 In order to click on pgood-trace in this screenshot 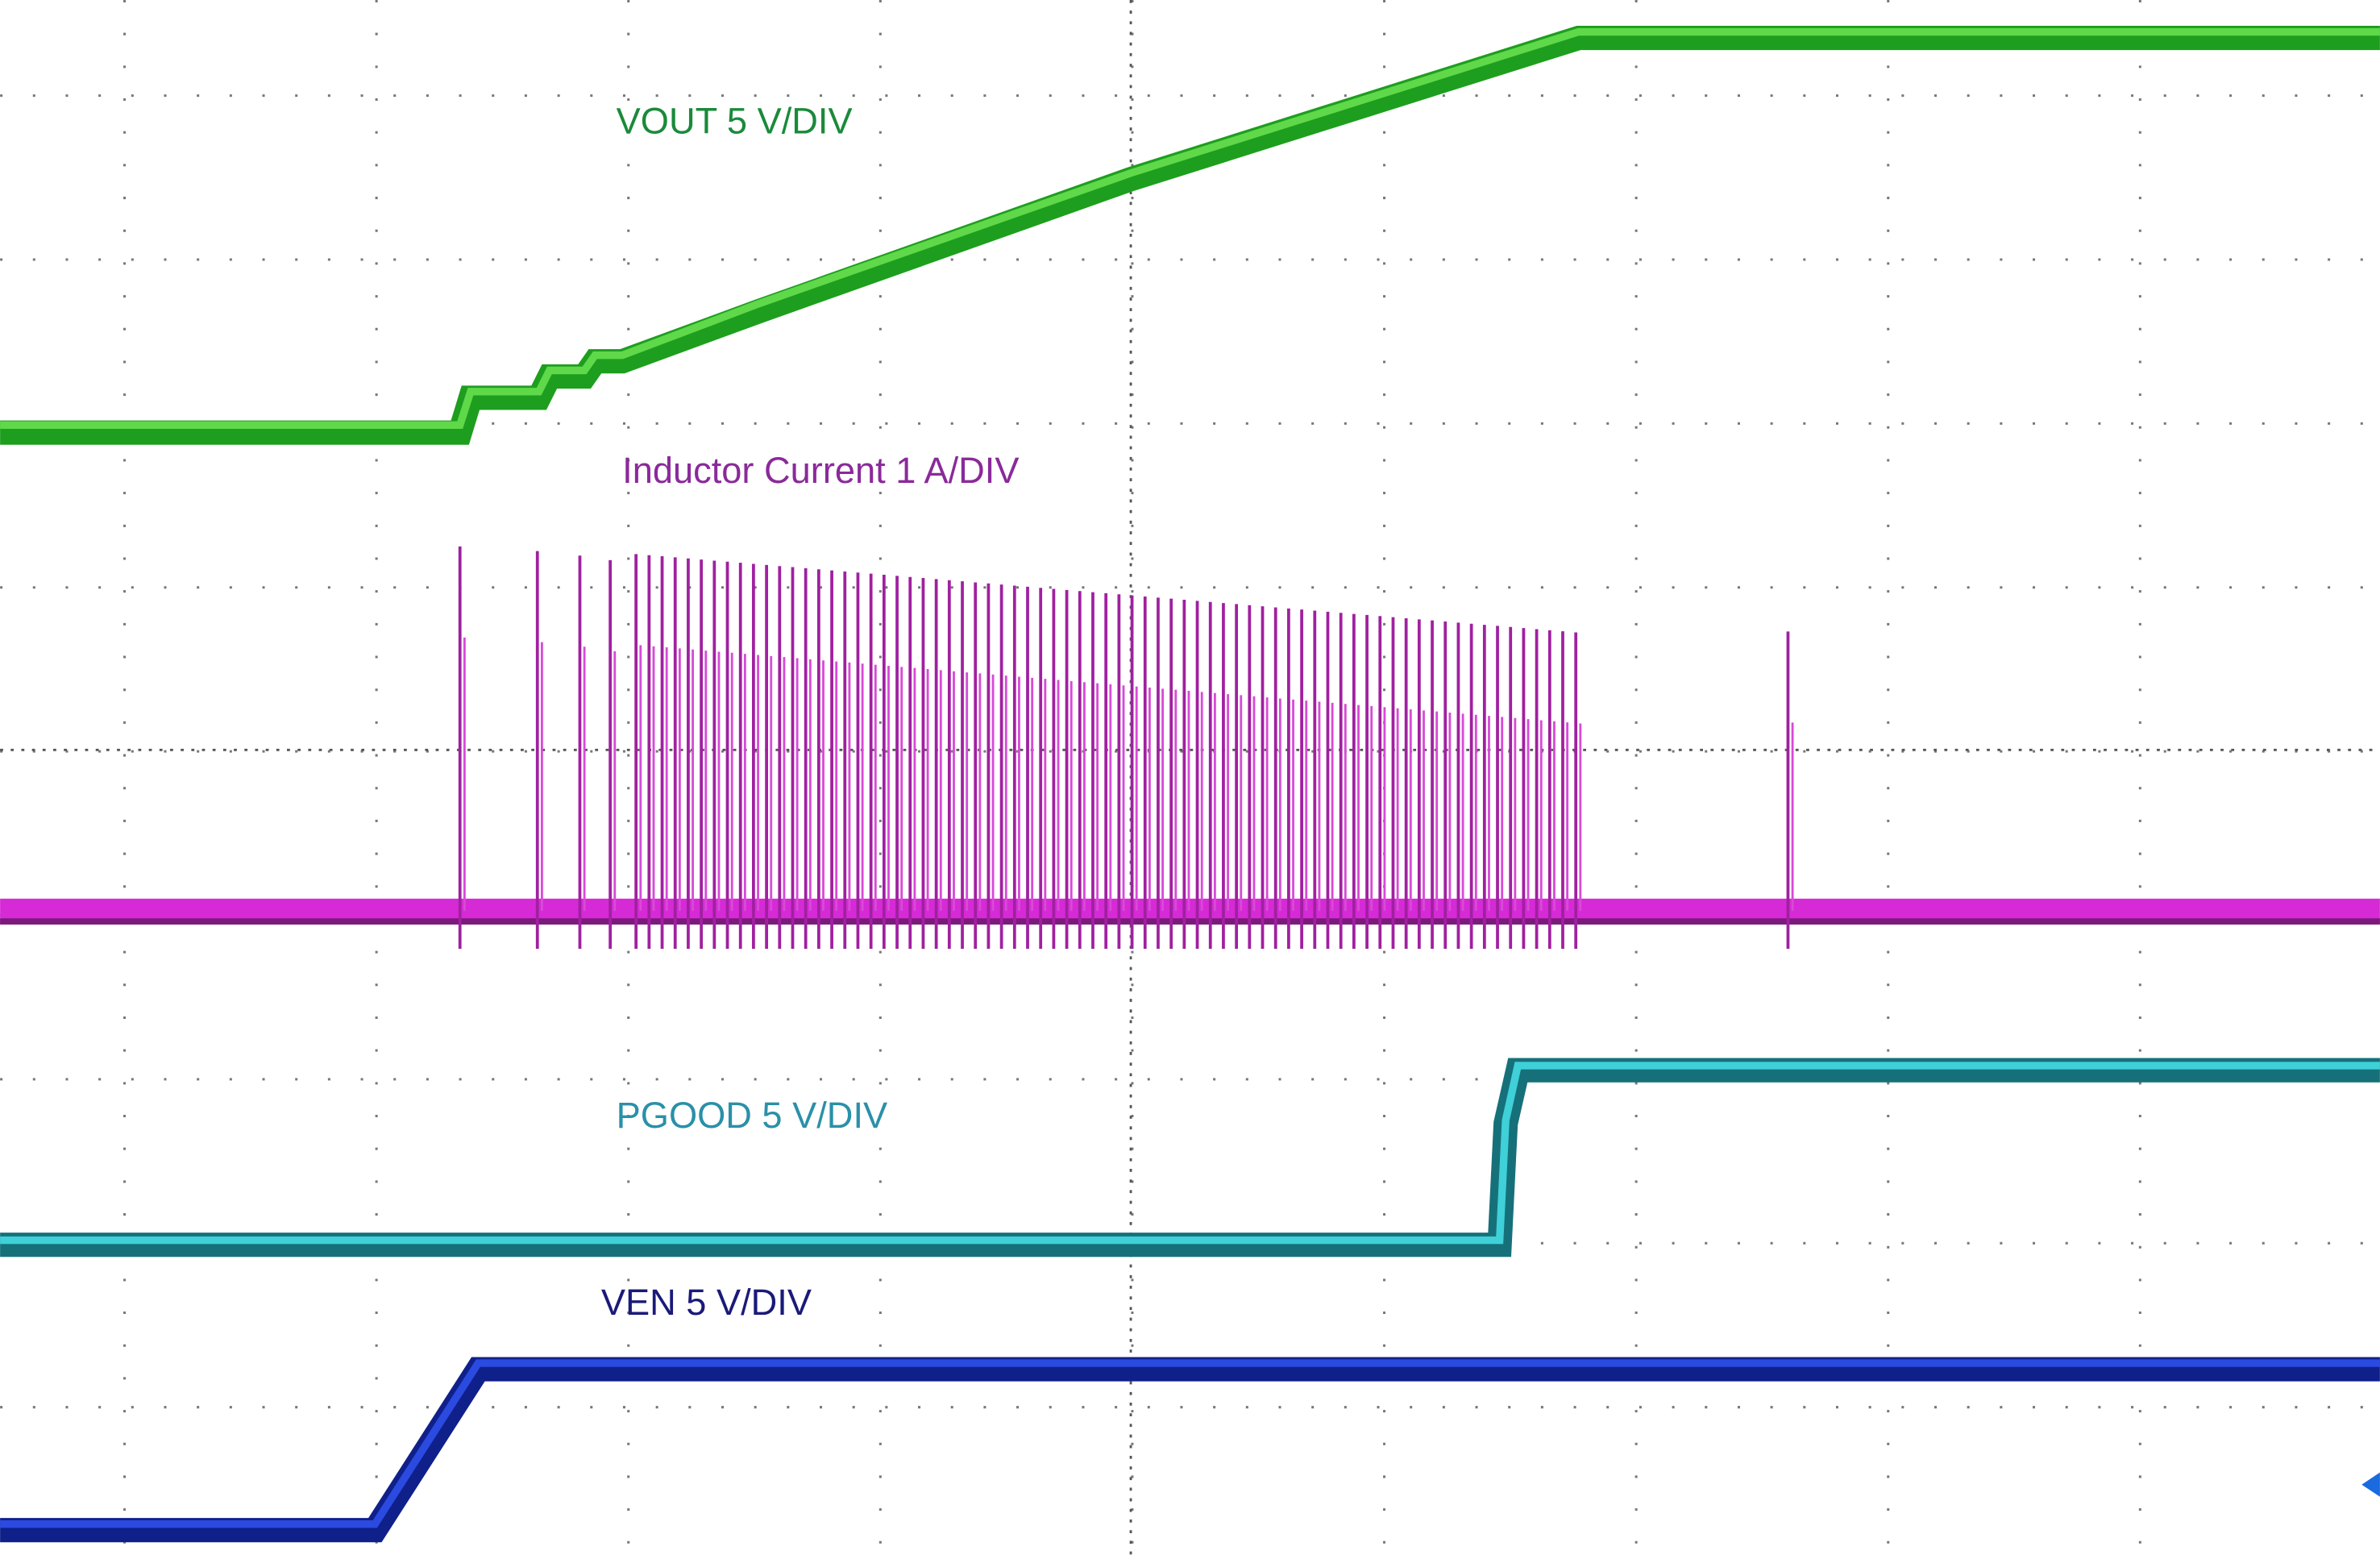, I will do `click(1190, 1158)`.